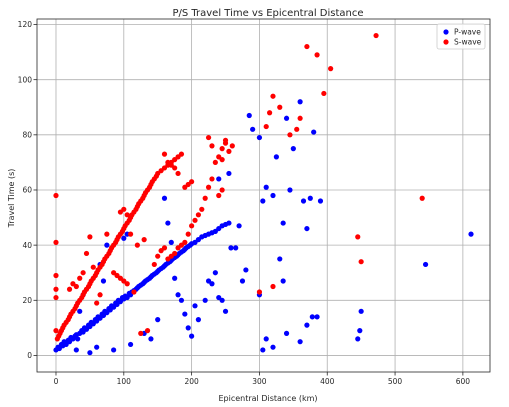  I want to click on y-axis-ticks: 0 20 40 60 80 100 120, so click(27, 190).